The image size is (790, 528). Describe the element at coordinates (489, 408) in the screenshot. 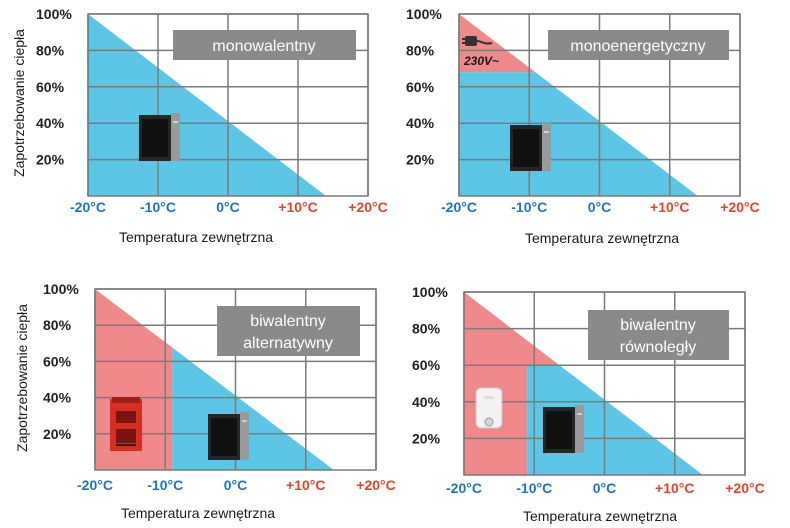

I see `gas-boiler-icon` at that location.